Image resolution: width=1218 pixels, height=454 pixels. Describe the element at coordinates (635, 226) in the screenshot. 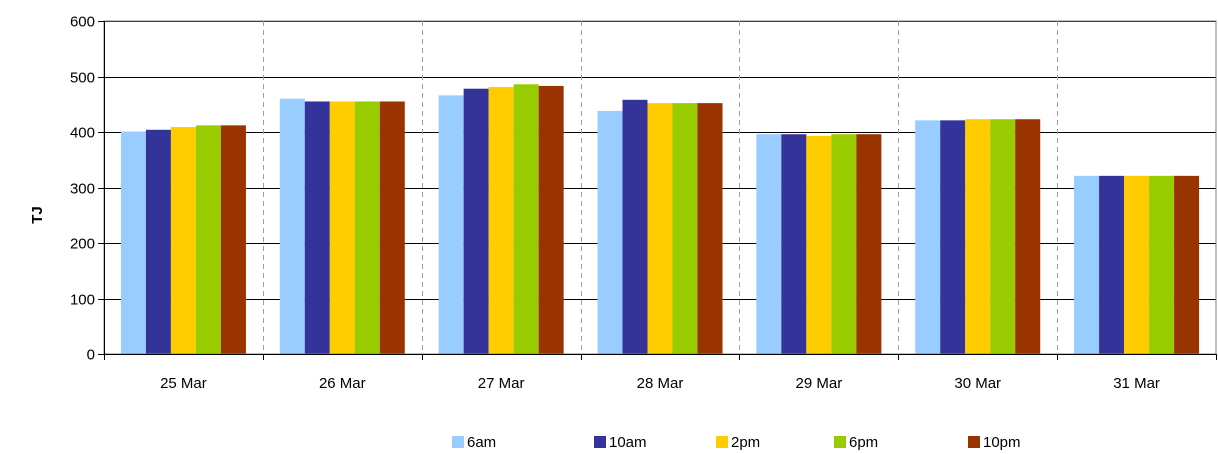

I see `bar-10am-28-mar` at that location.